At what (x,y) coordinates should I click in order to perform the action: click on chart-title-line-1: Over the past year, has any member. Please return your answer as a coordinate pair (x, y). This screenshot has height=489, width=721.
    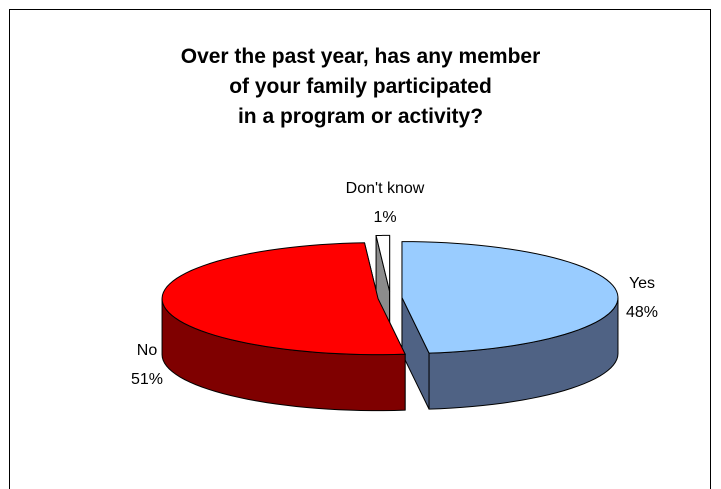
    Looking at the image, I should click on (360, 56).